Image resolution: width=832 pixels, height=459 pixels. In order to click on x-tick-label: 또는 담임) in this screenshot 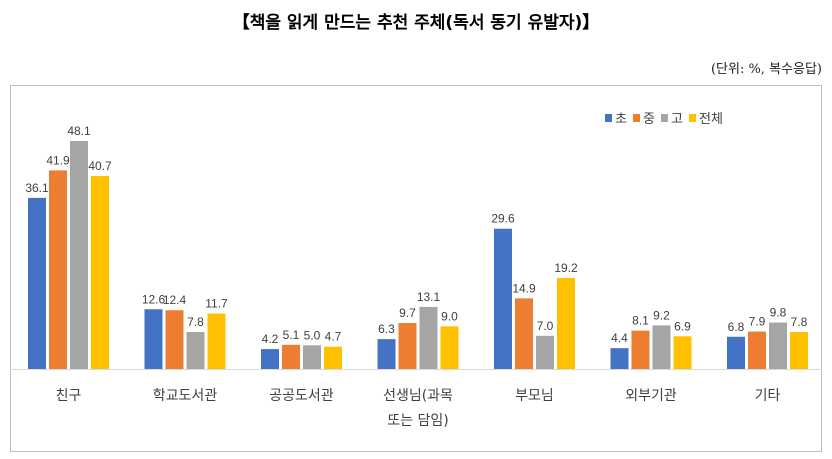, I will do `click(417, 421)`.